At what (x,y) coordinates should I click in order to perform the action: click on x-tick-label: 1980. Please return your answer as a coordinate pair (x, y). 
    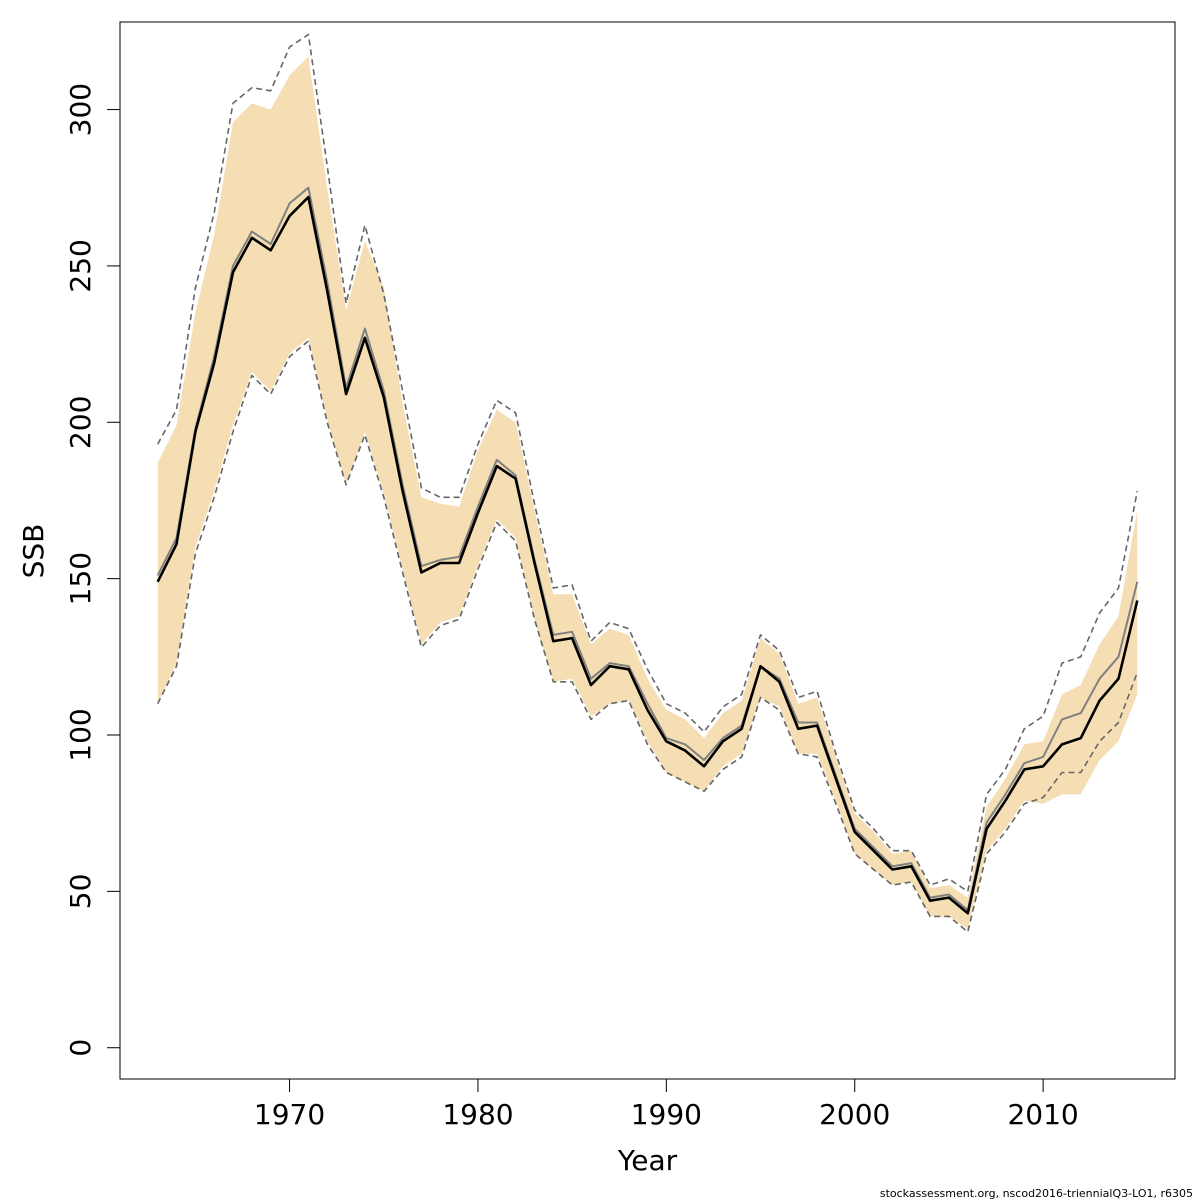
    Looking at the image, I should click on (477, 1114).